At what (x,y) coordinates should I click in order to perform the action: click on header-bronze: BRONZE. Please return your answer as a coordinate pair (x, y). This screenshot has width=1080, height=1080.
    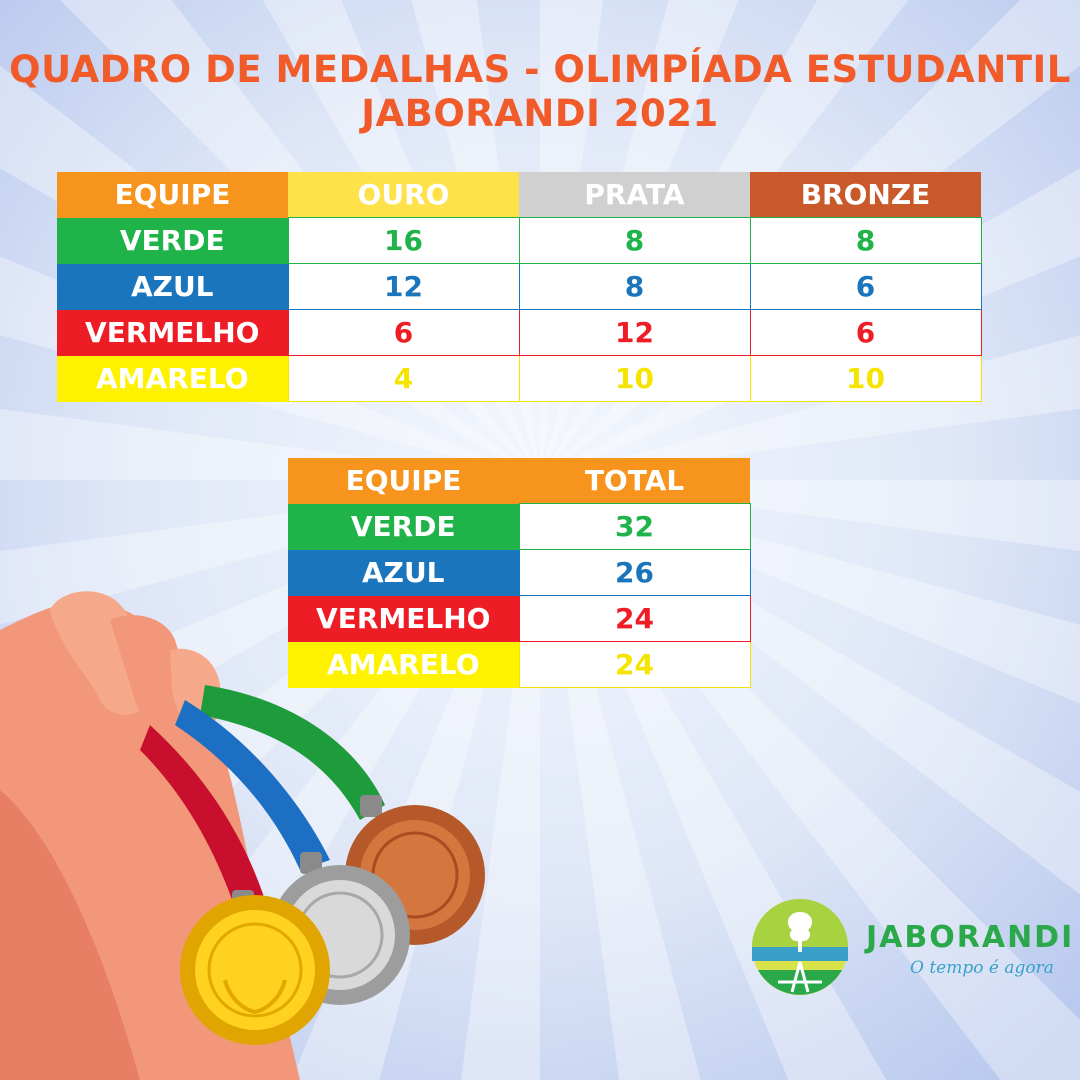
    Looking at the image, I should click on (865, 195).